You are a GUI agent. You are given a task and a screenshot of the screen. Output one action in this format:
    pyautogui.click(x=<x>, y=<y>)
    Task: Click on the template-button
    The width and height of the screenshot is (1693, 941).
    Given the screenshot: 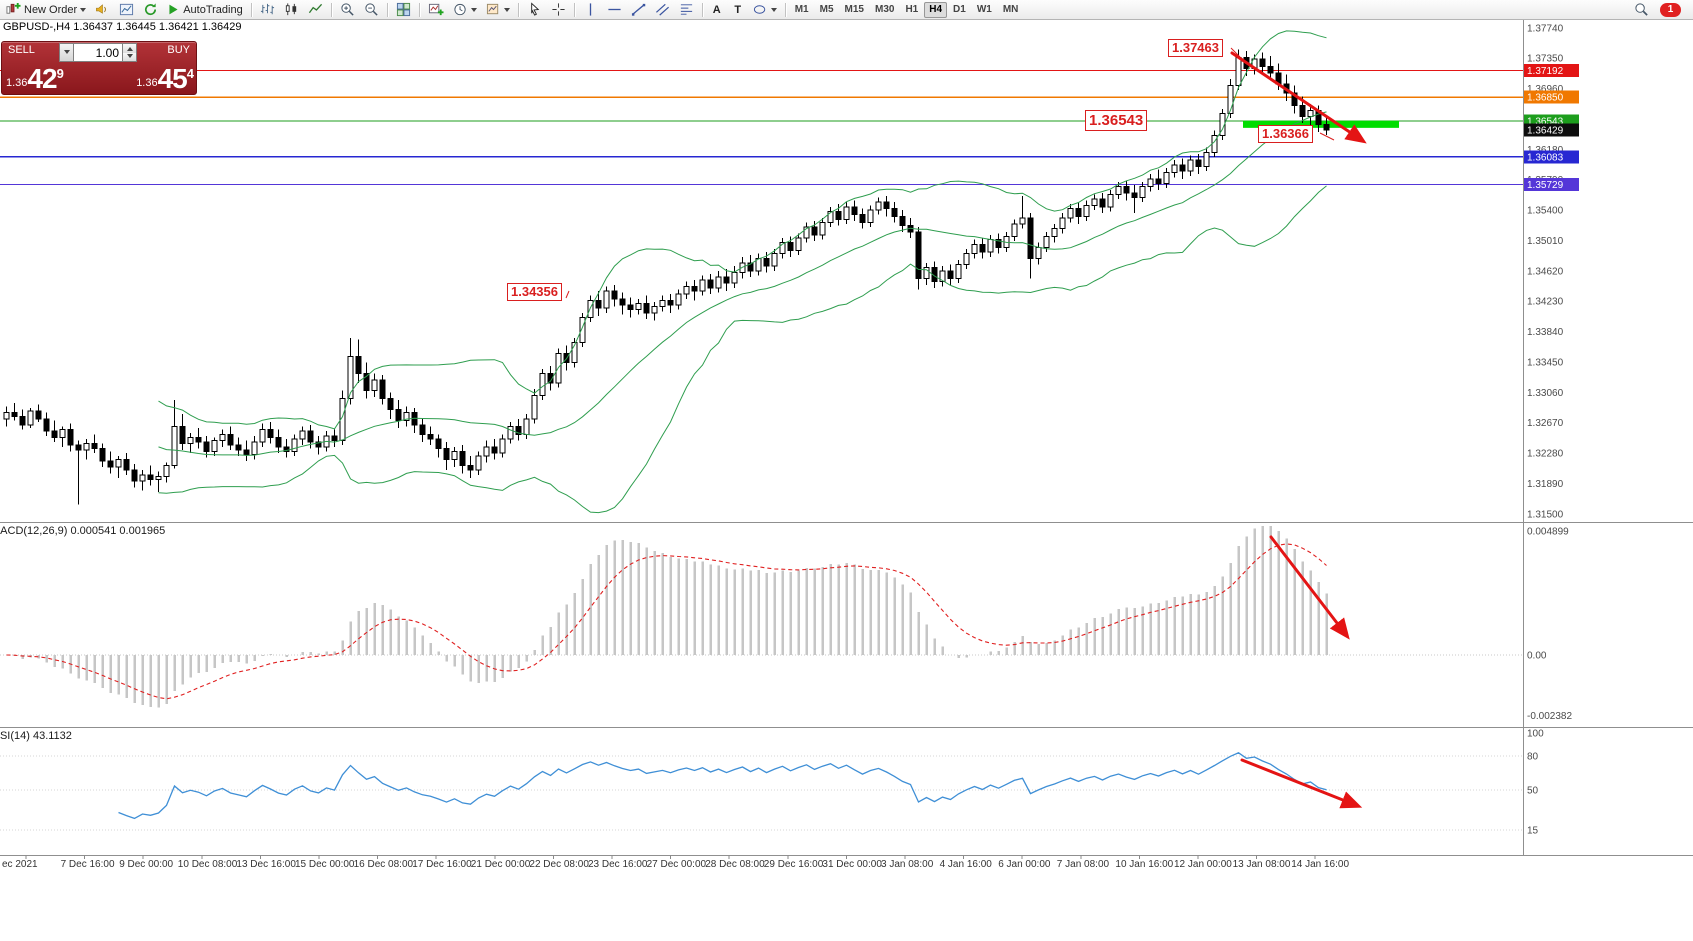 What is the action you would take?
    pyautogui.click(x=498, y=9)
    